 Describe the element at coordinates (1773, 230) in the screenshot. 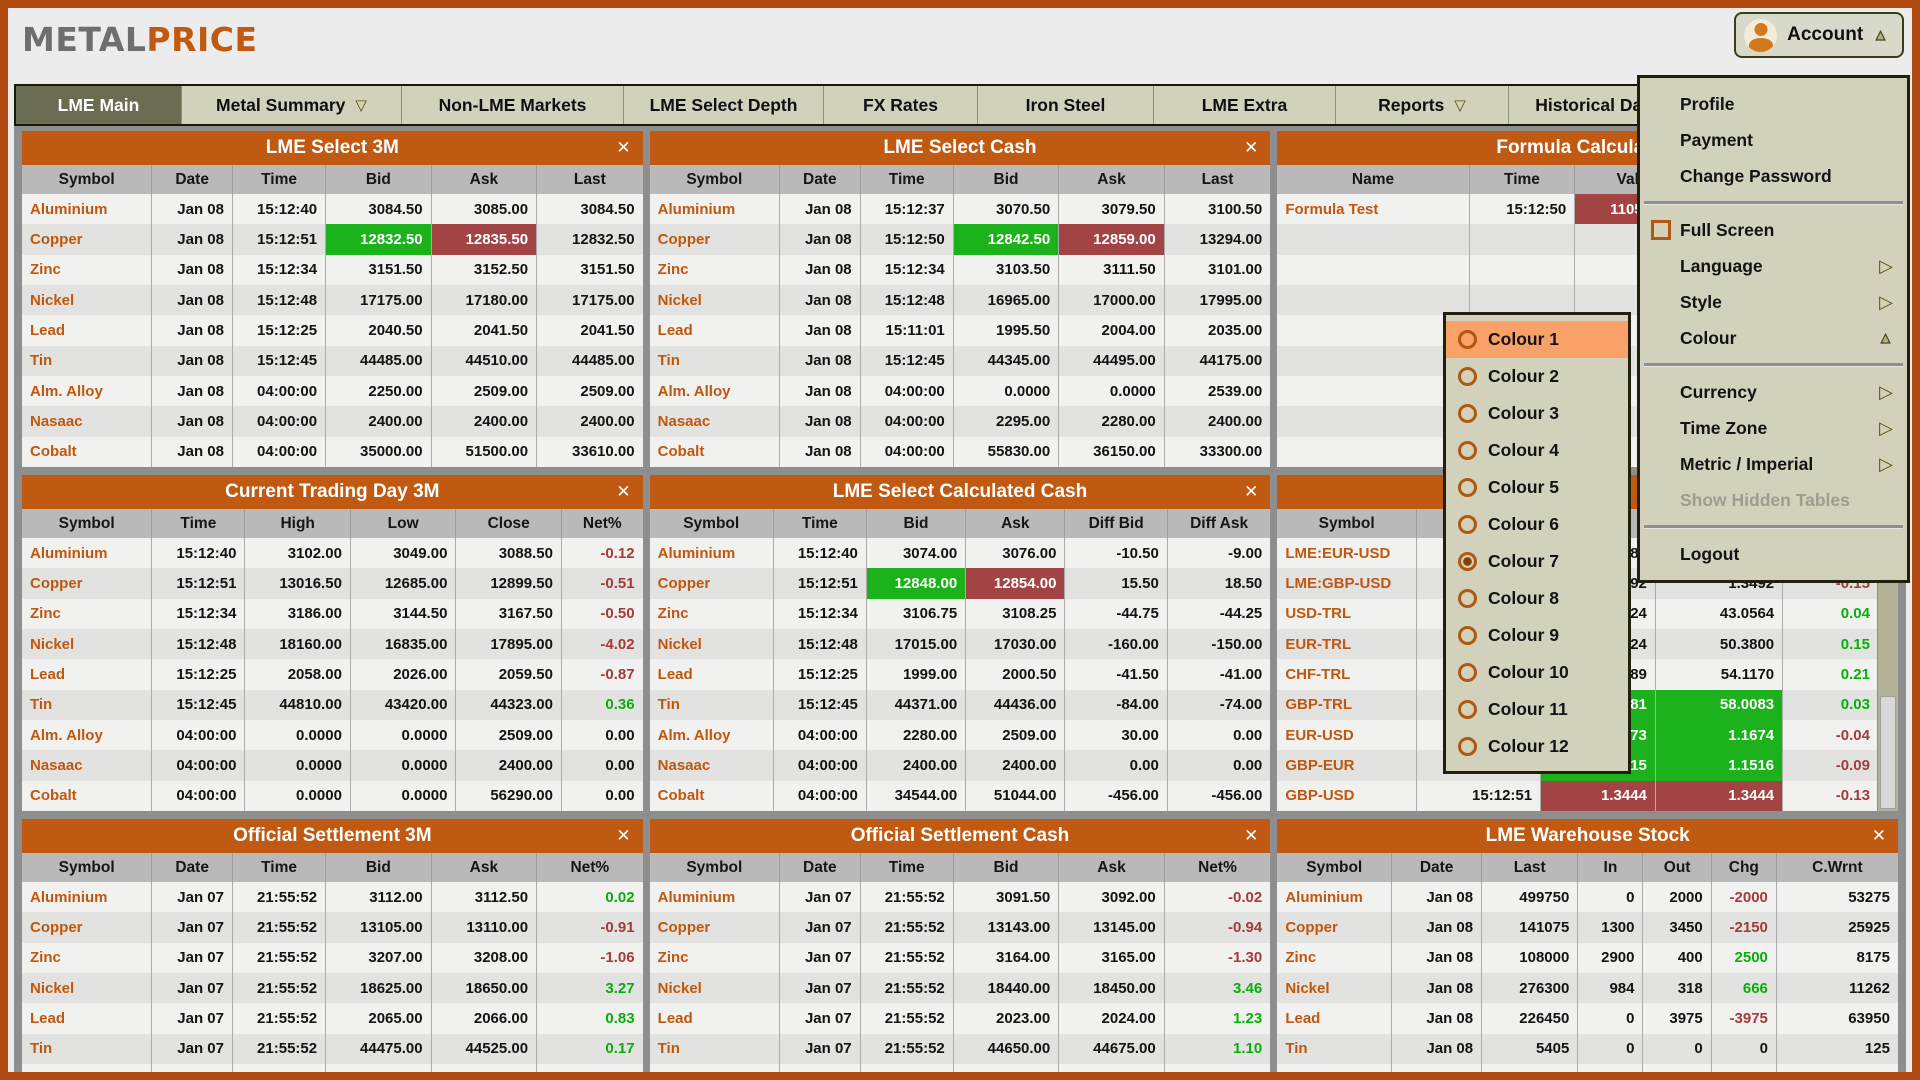

I see `menu-item-full-screen: Full Screen` at that location.